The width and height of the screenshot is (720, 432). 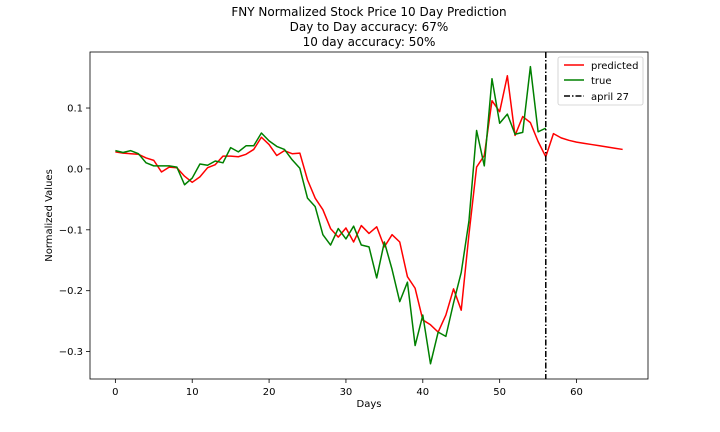 What do you see at coordinates (71, 230) in the screenshot?
I see `y-tick-label: −0.1` at bounding box center [71, 230].